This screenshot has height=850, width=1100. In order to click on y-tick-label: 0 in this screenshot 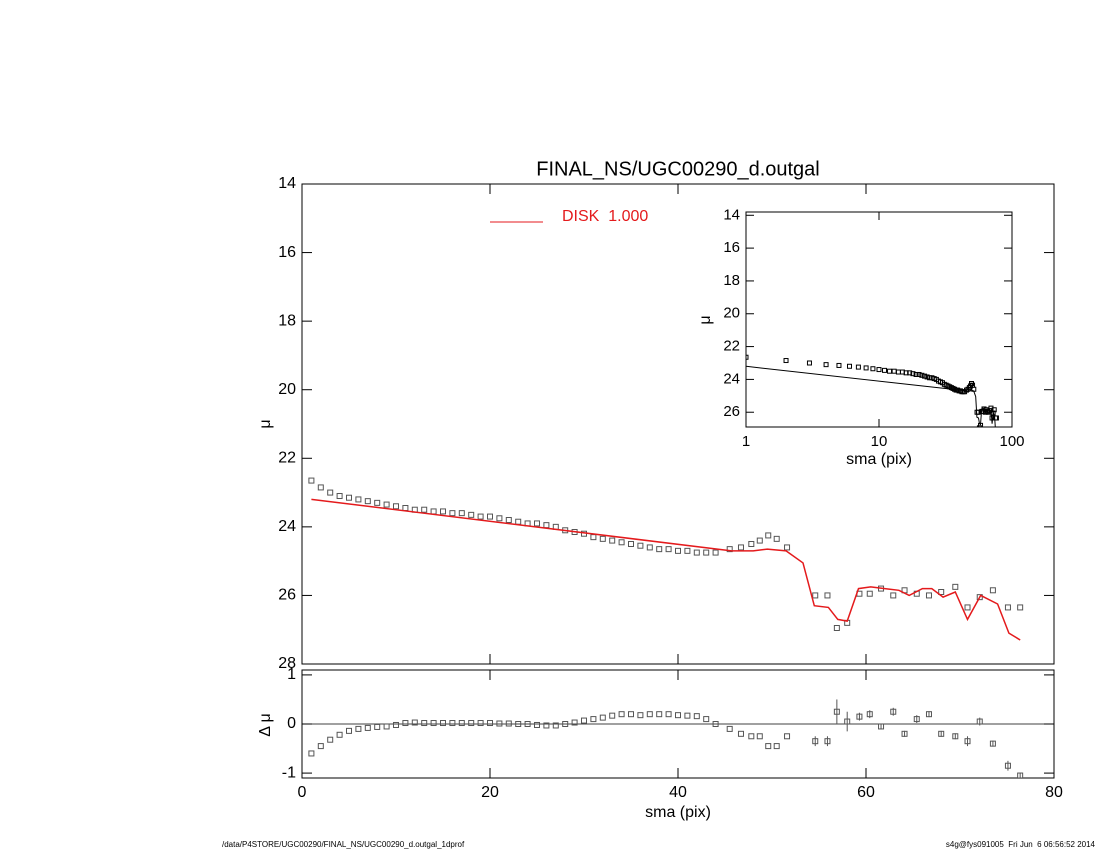, I will do `click(291, 723)`.